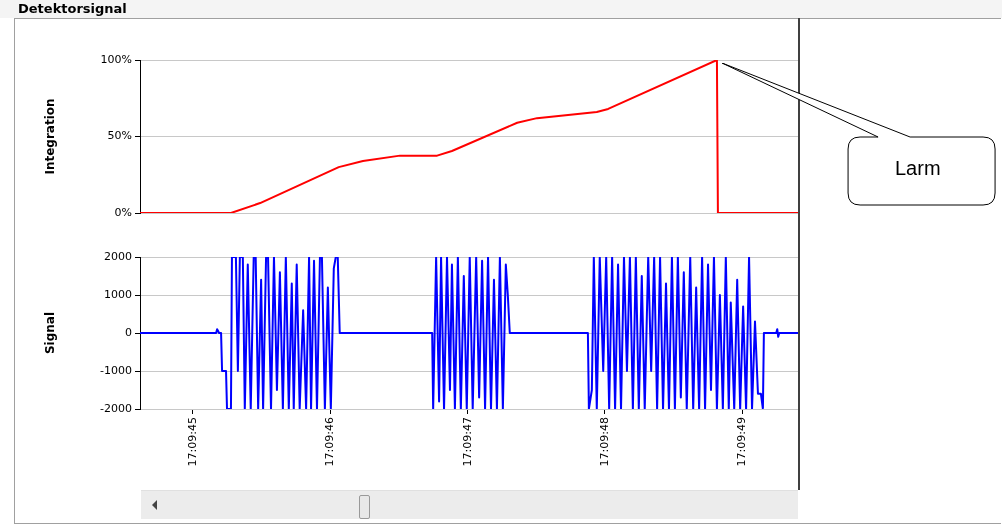 This screenshot has height=526, width=1002. What do you see at coordinates (116, 370) in the screenshot?
I see `y-tick-label: -1000` at bounding box center [116, 370].